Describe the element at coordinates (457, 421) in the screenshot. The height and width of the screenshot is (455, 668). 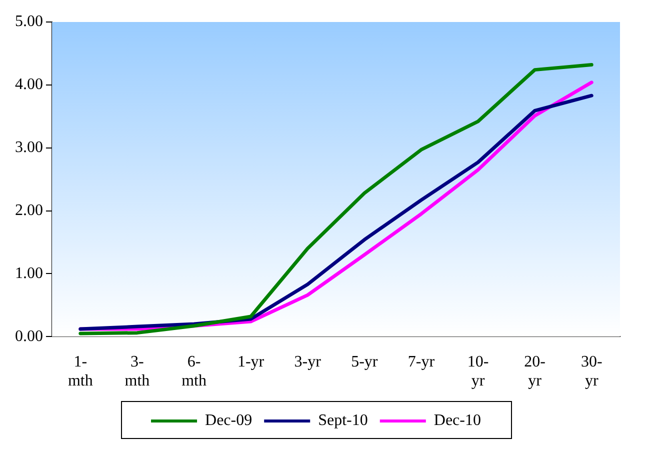
I see `legend-label: Dec-10` at that location.